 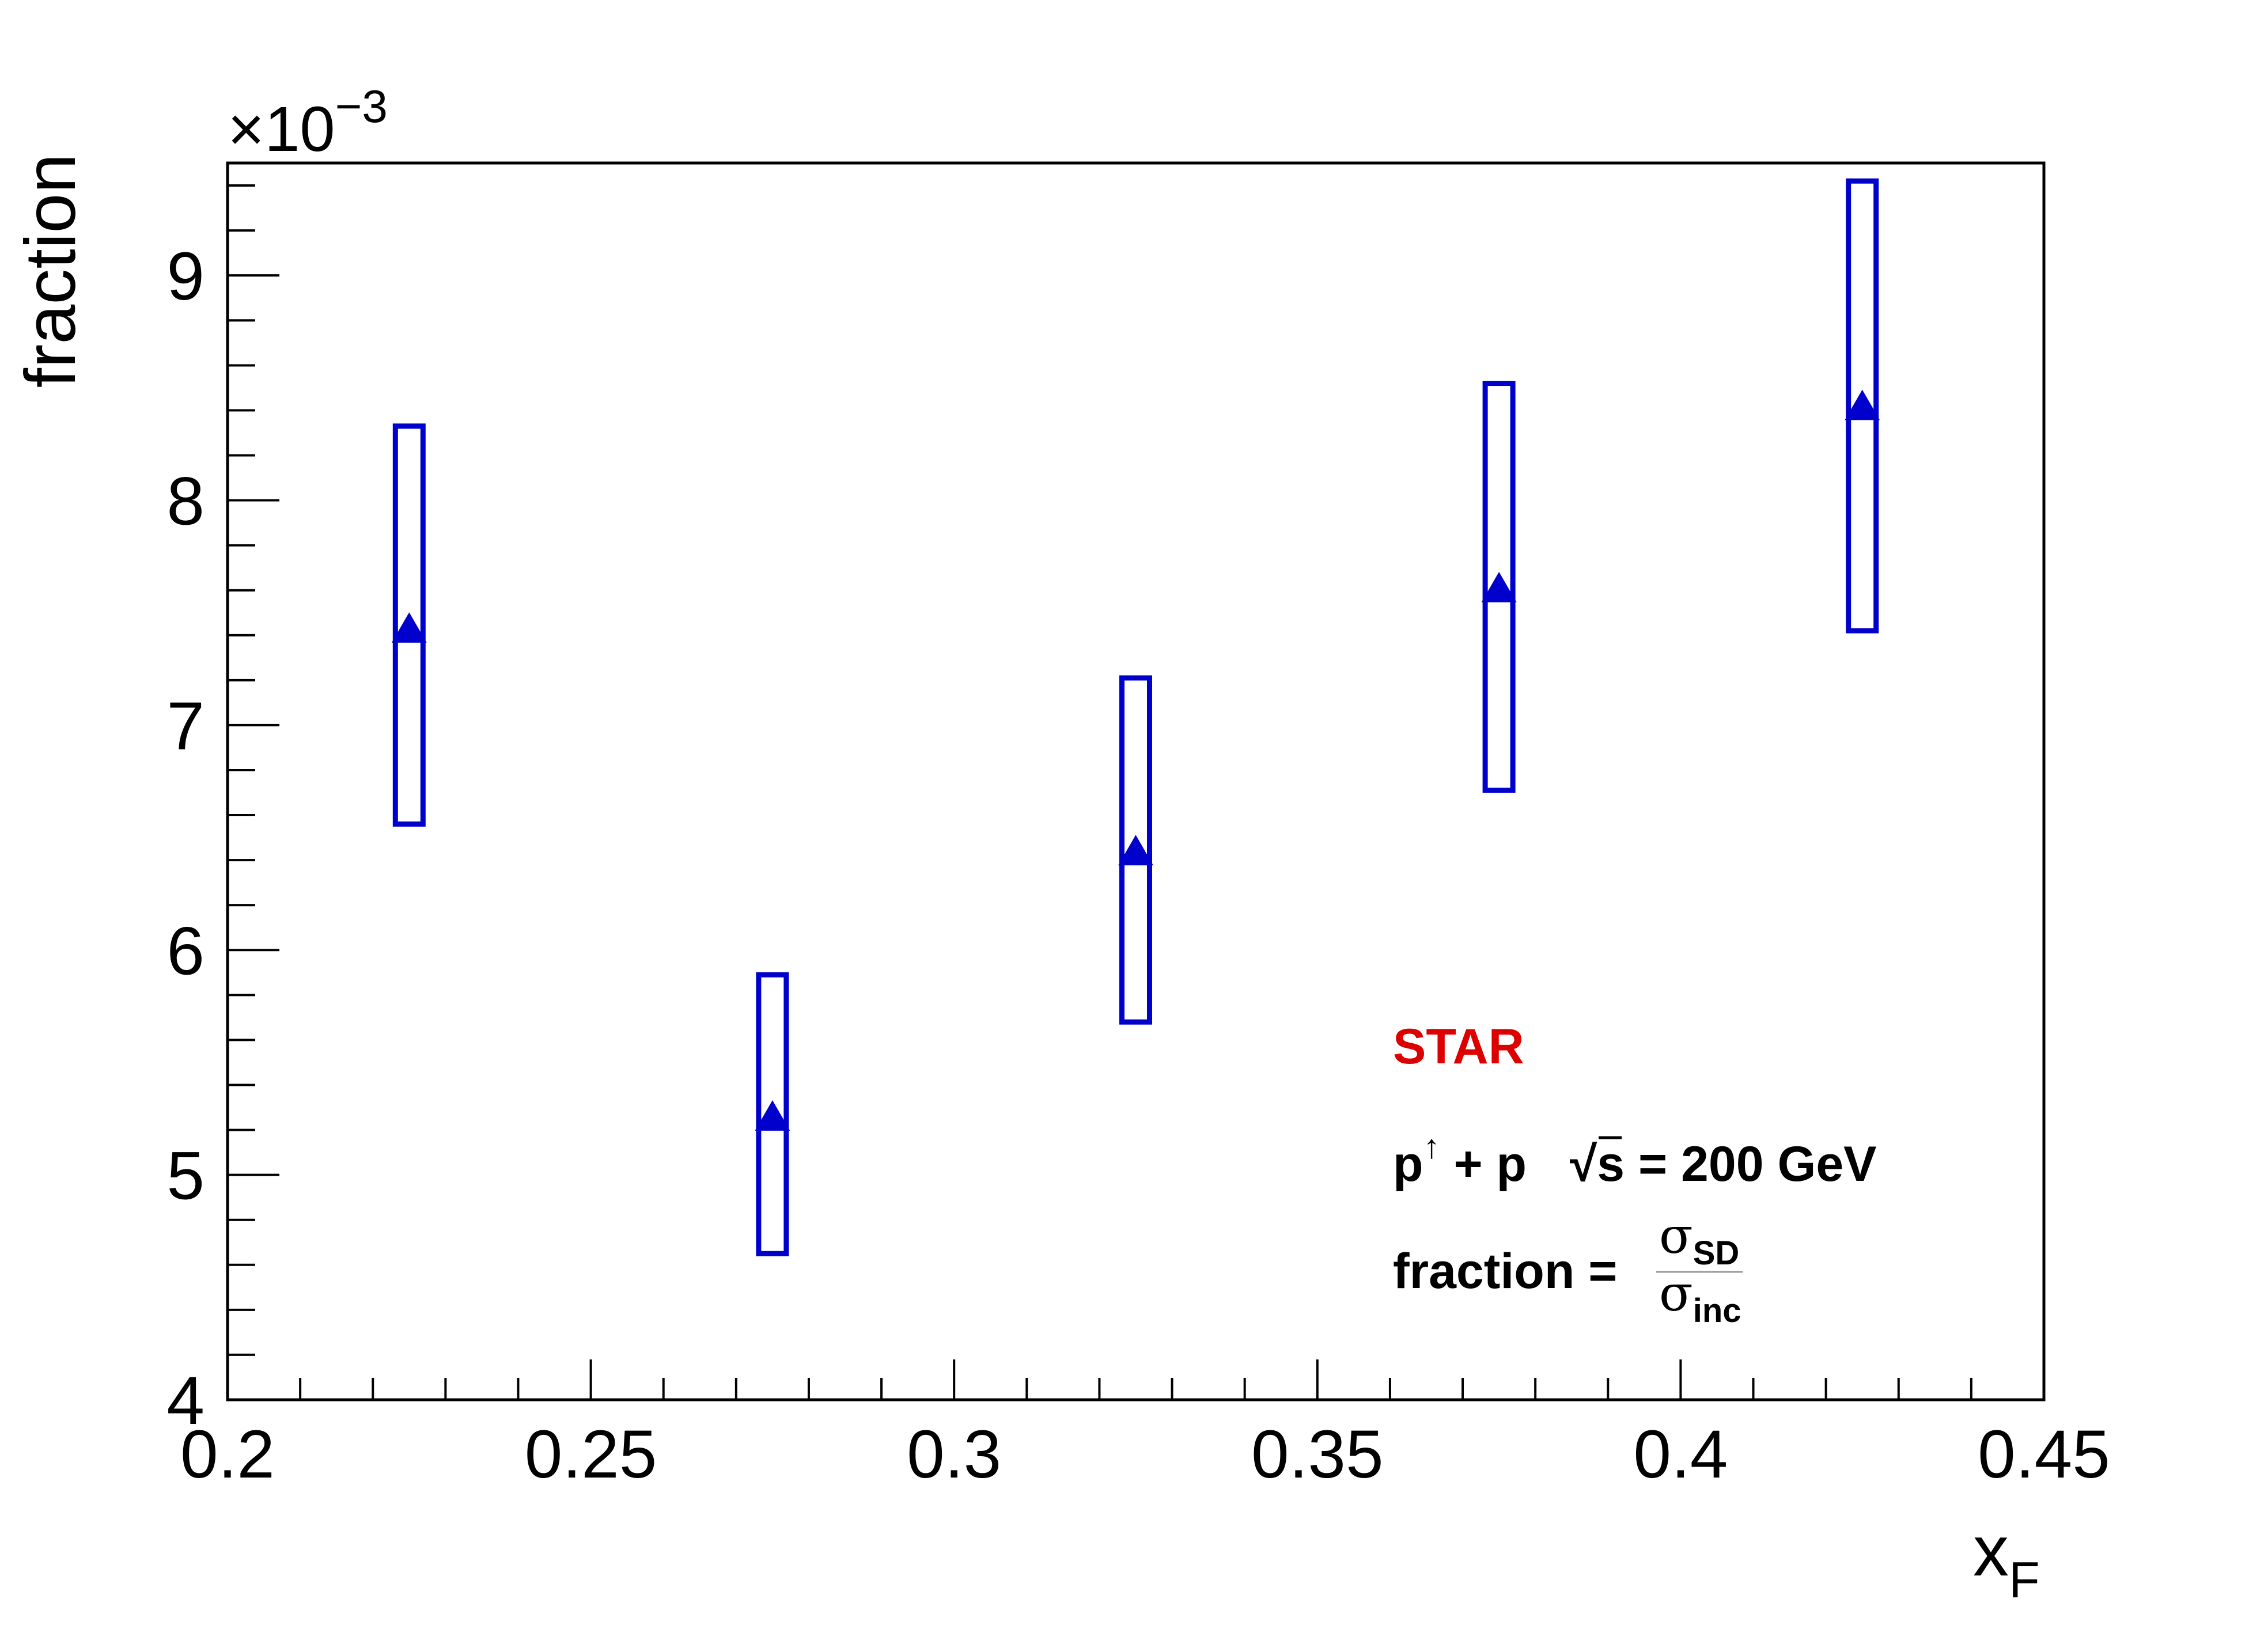 What do you see at coordinates (50, 271) in the screenshot?
I see `y-axis-title: fraction` at bounding box center [50, 271].